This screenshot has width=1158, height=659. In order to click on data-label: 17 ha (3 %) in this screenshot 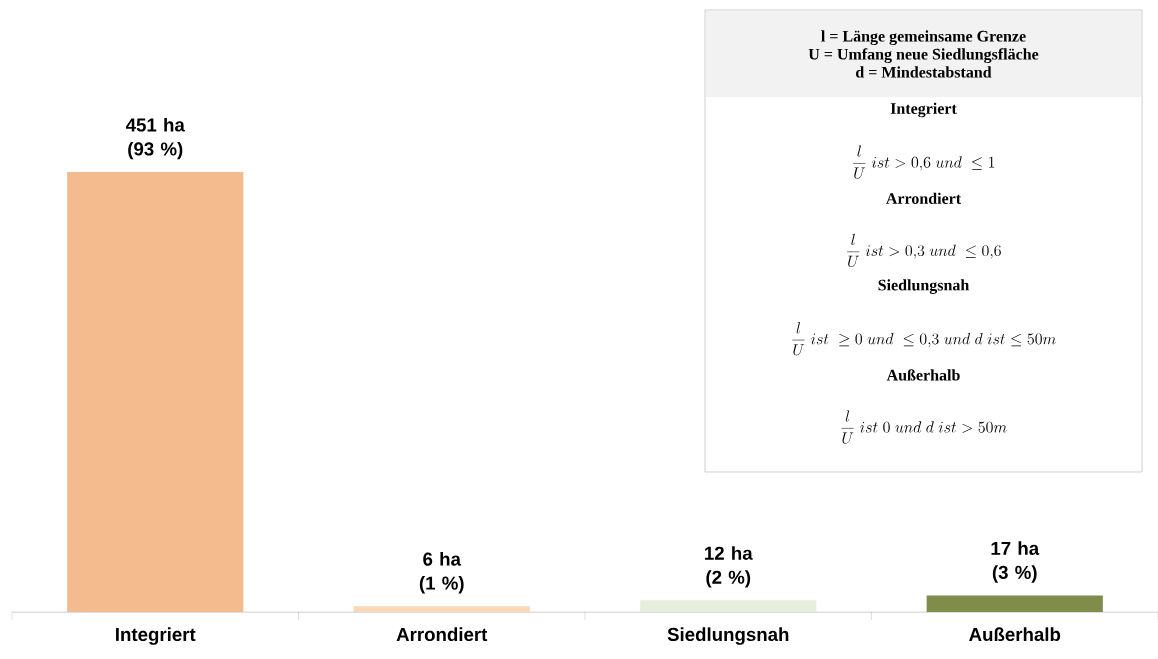, I will do `click(1015, 562)`.